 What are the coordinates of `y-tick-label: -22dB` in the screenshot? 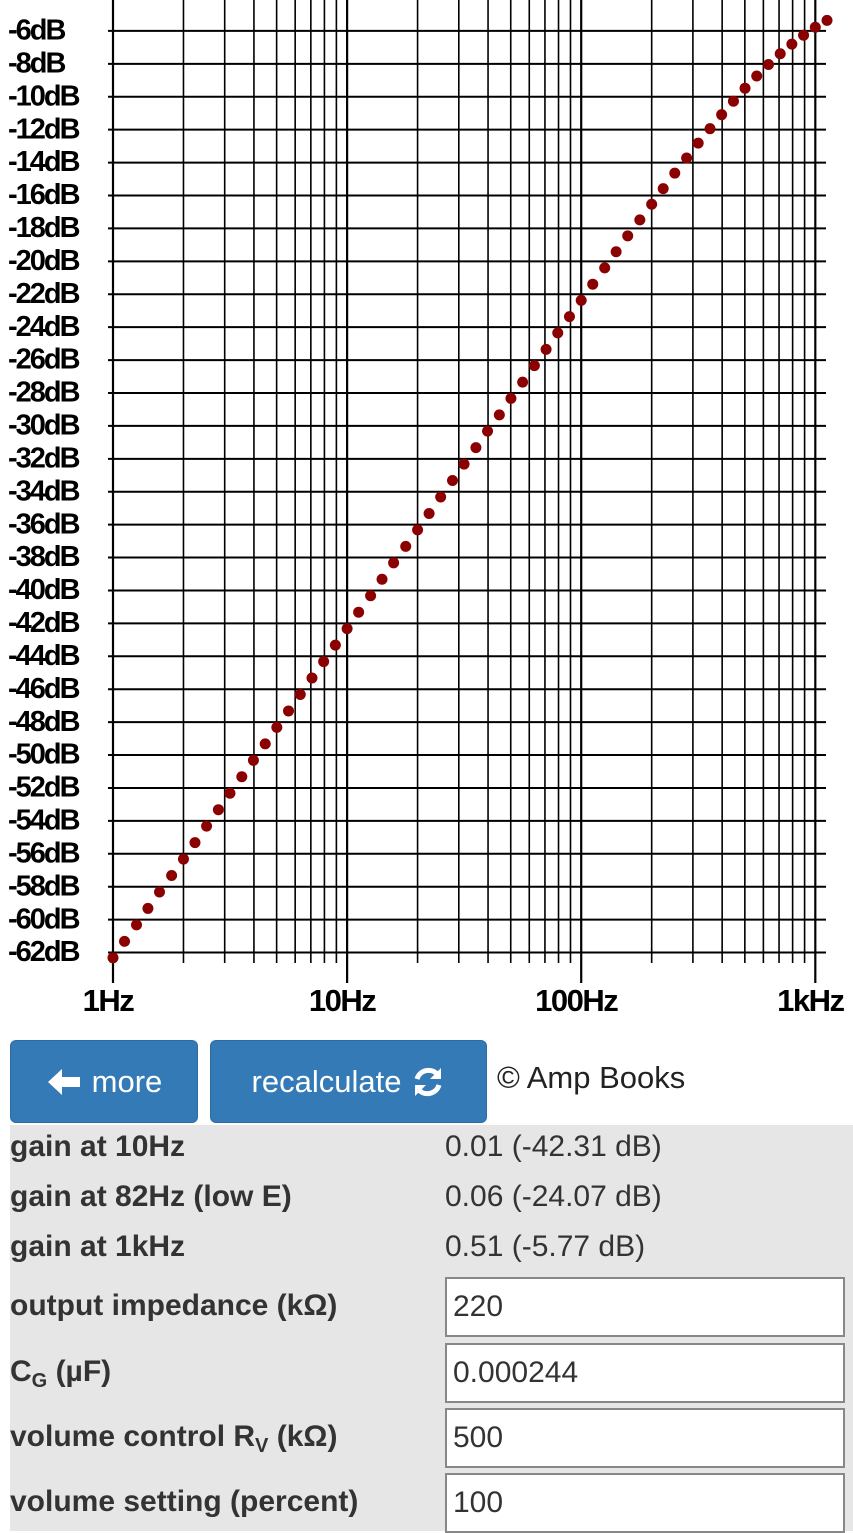 It's located at (44, 294).